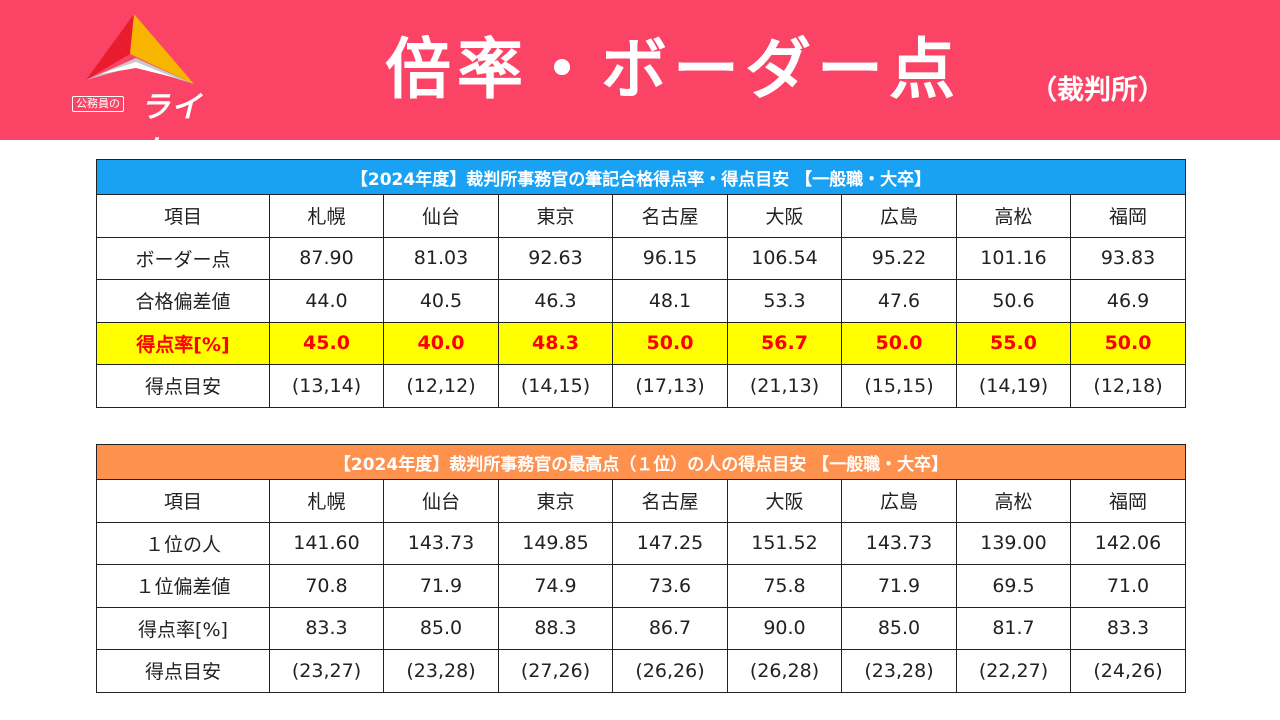 This screenshot has width=1280, height=720. Describe the element at coordinates (98, 104) in the screenshot. I see `logo-sub-label: 公務員の` at that location.